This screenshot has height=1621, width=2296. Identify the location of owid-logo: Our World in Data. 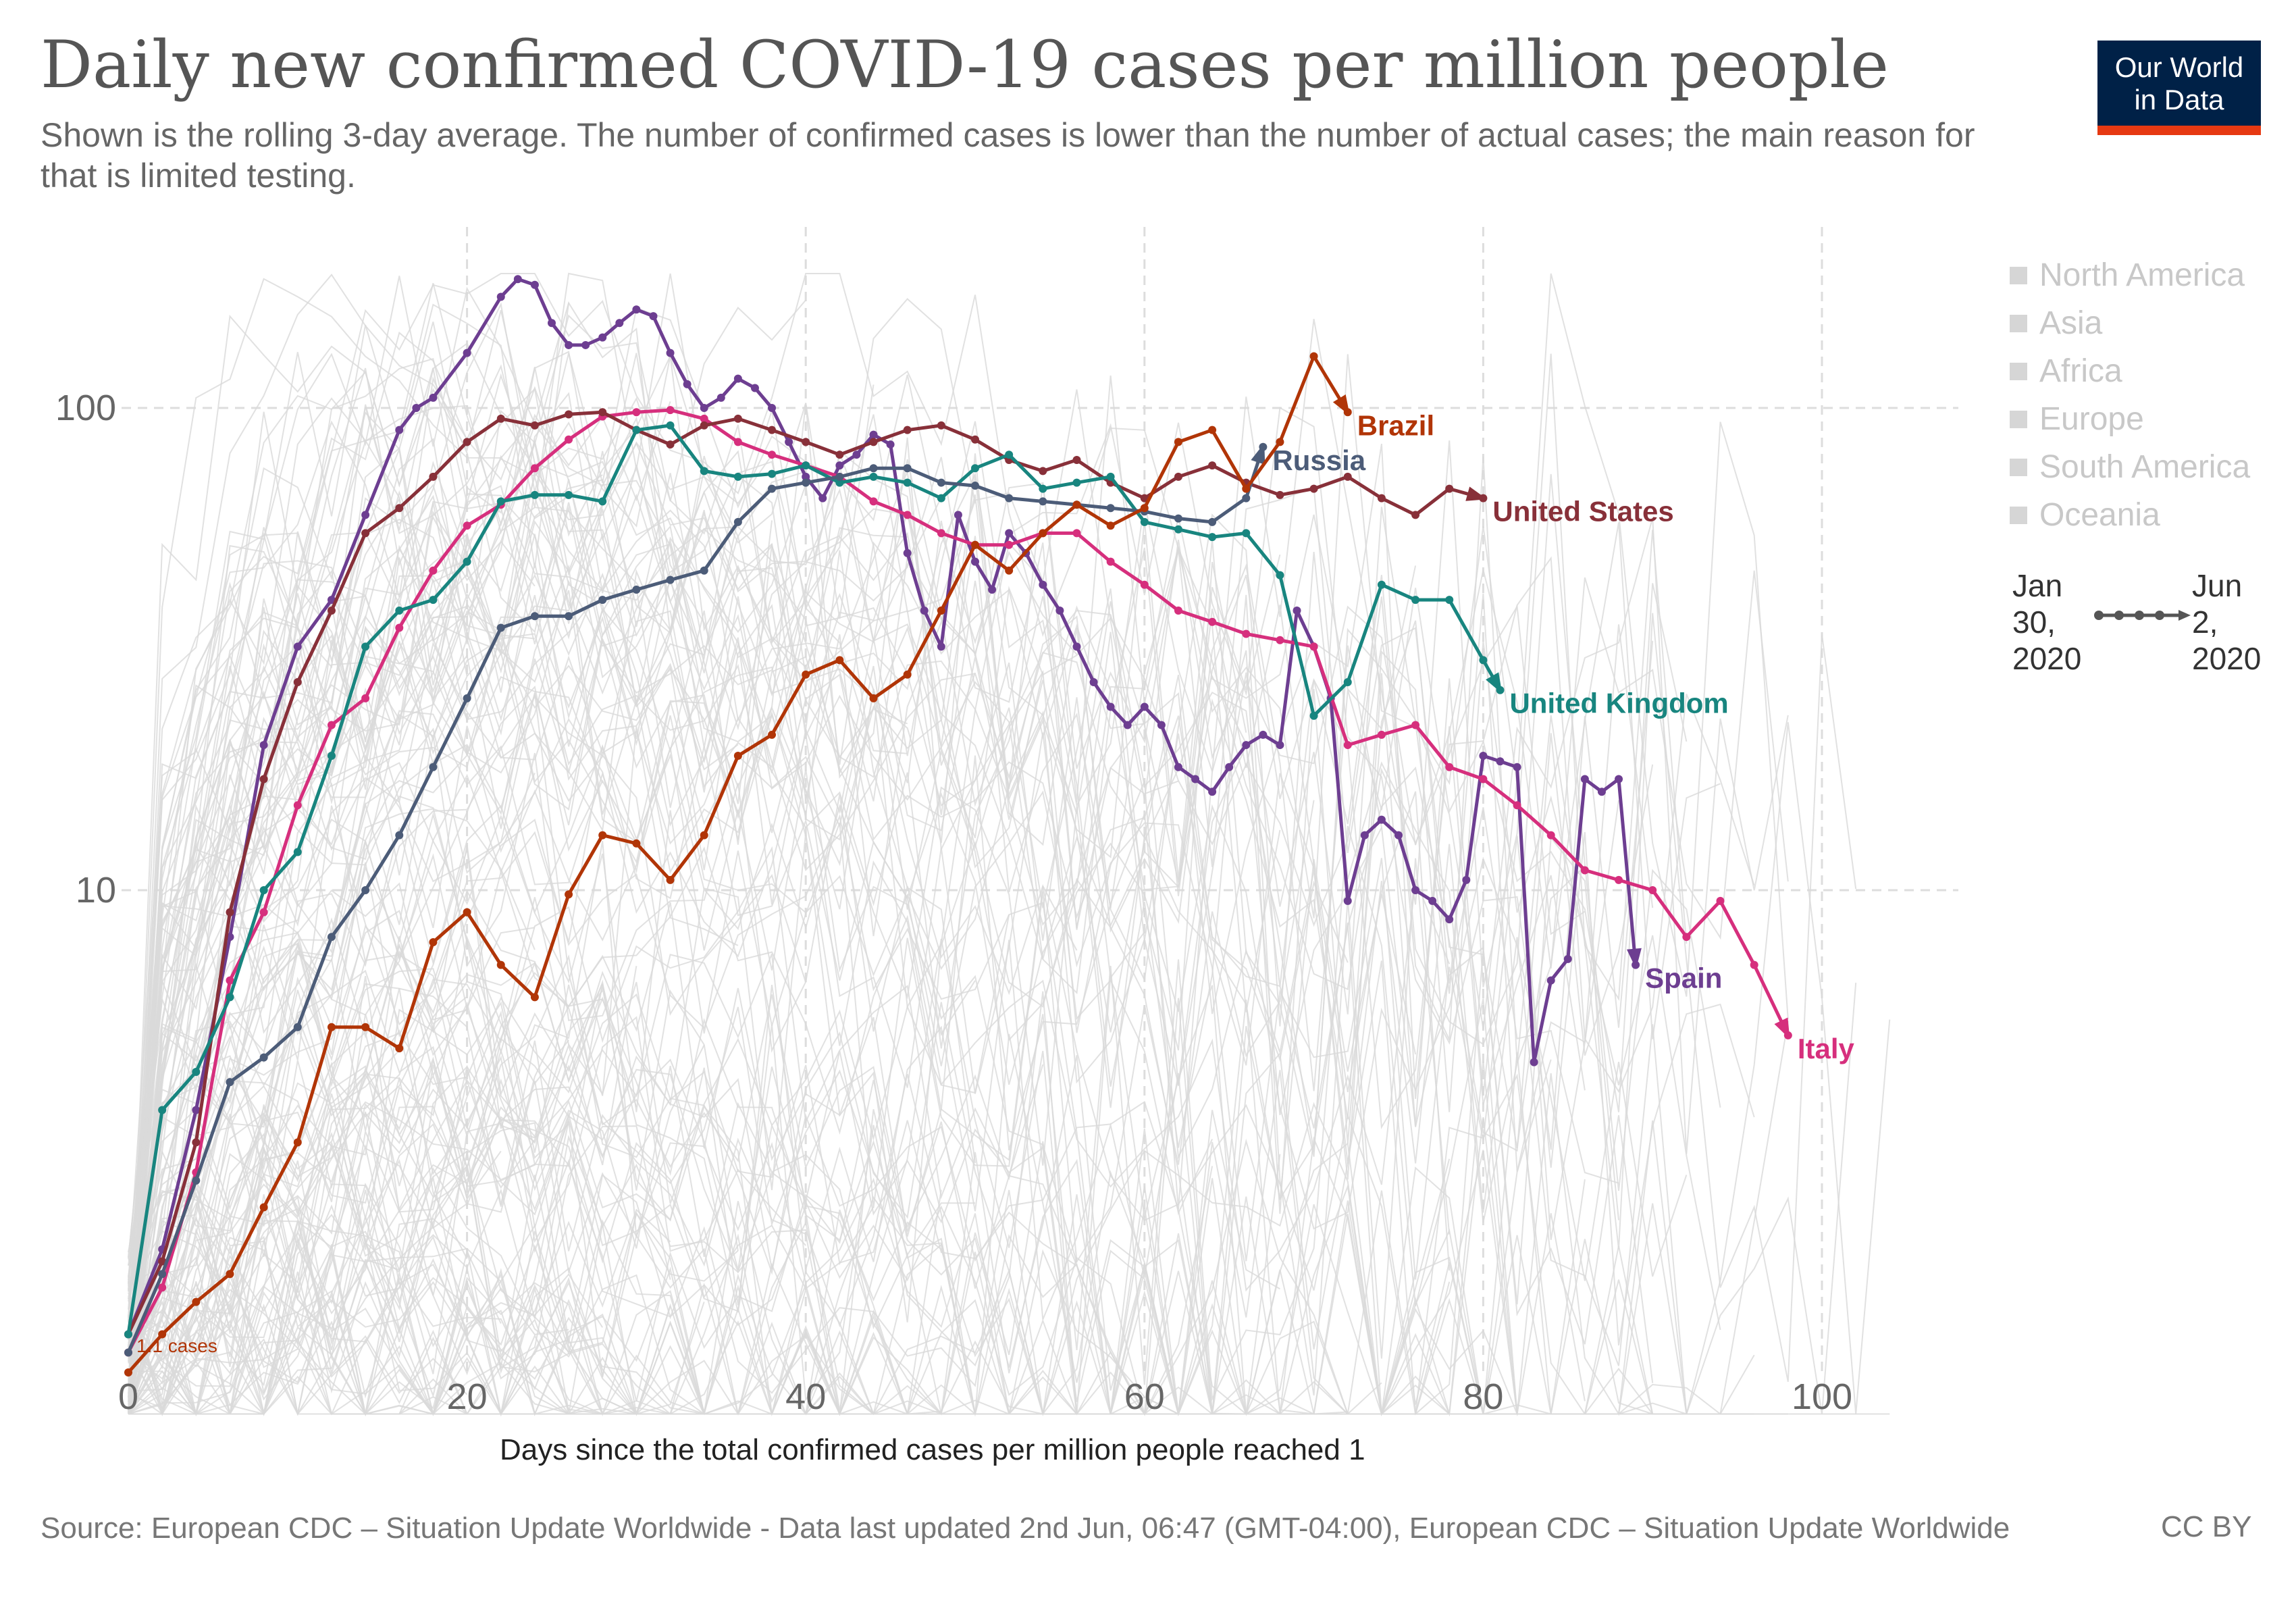
(2179, 88).